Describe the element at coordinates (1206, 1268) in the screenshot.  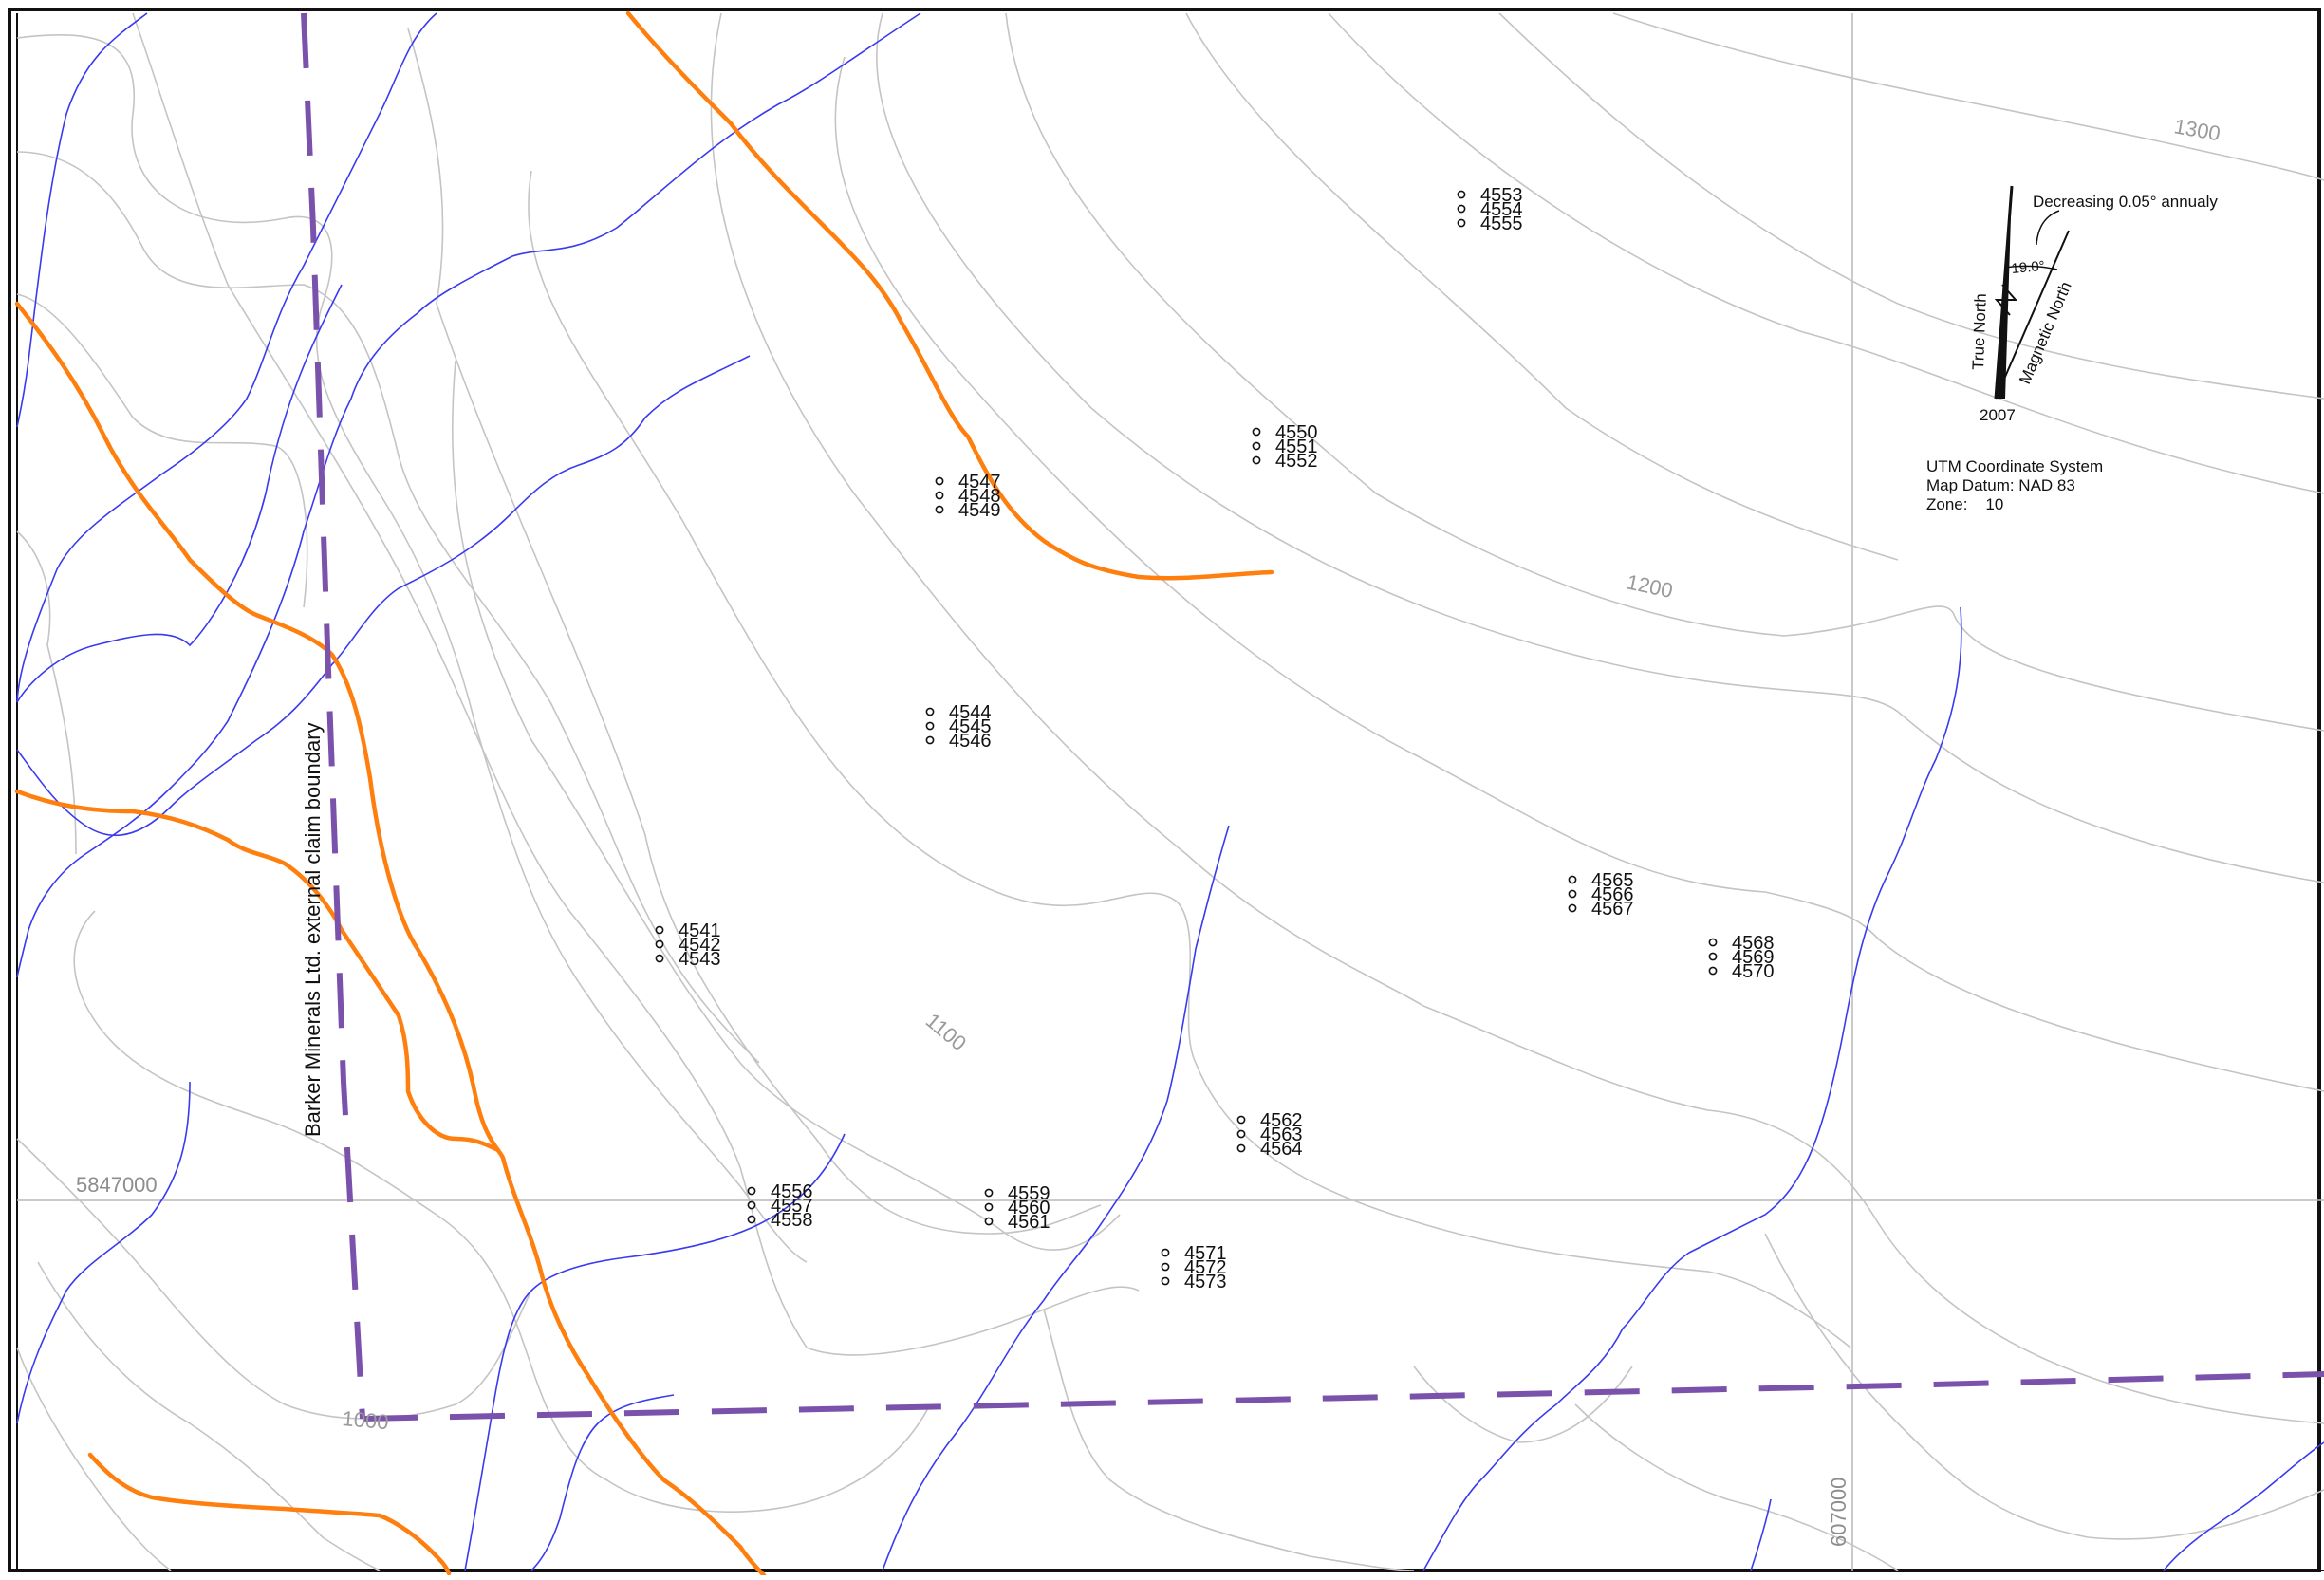
I see `sample-id-label: 4572` at that location.